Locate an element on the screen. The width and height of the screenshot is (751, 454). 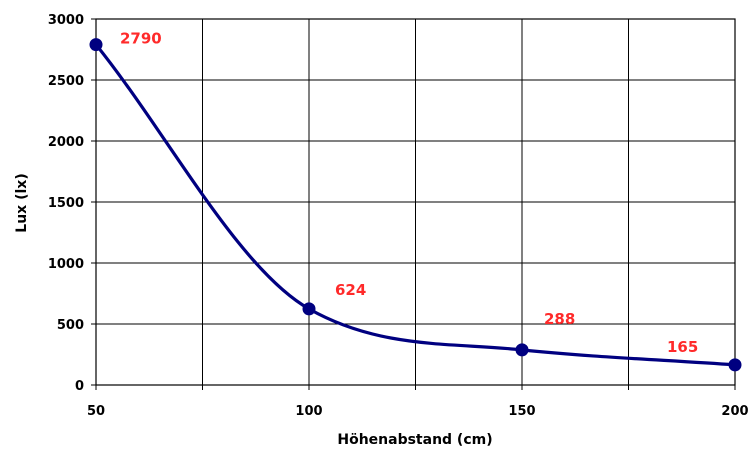
data-label: 288 is located at coordinates (559, 319).